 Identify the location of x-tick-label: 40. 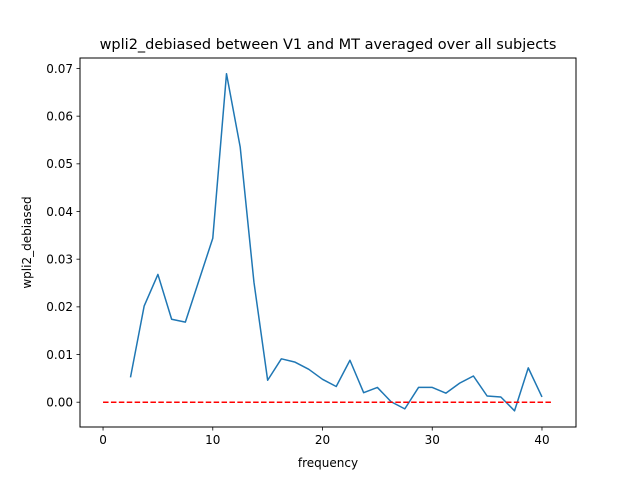
(541, 440).